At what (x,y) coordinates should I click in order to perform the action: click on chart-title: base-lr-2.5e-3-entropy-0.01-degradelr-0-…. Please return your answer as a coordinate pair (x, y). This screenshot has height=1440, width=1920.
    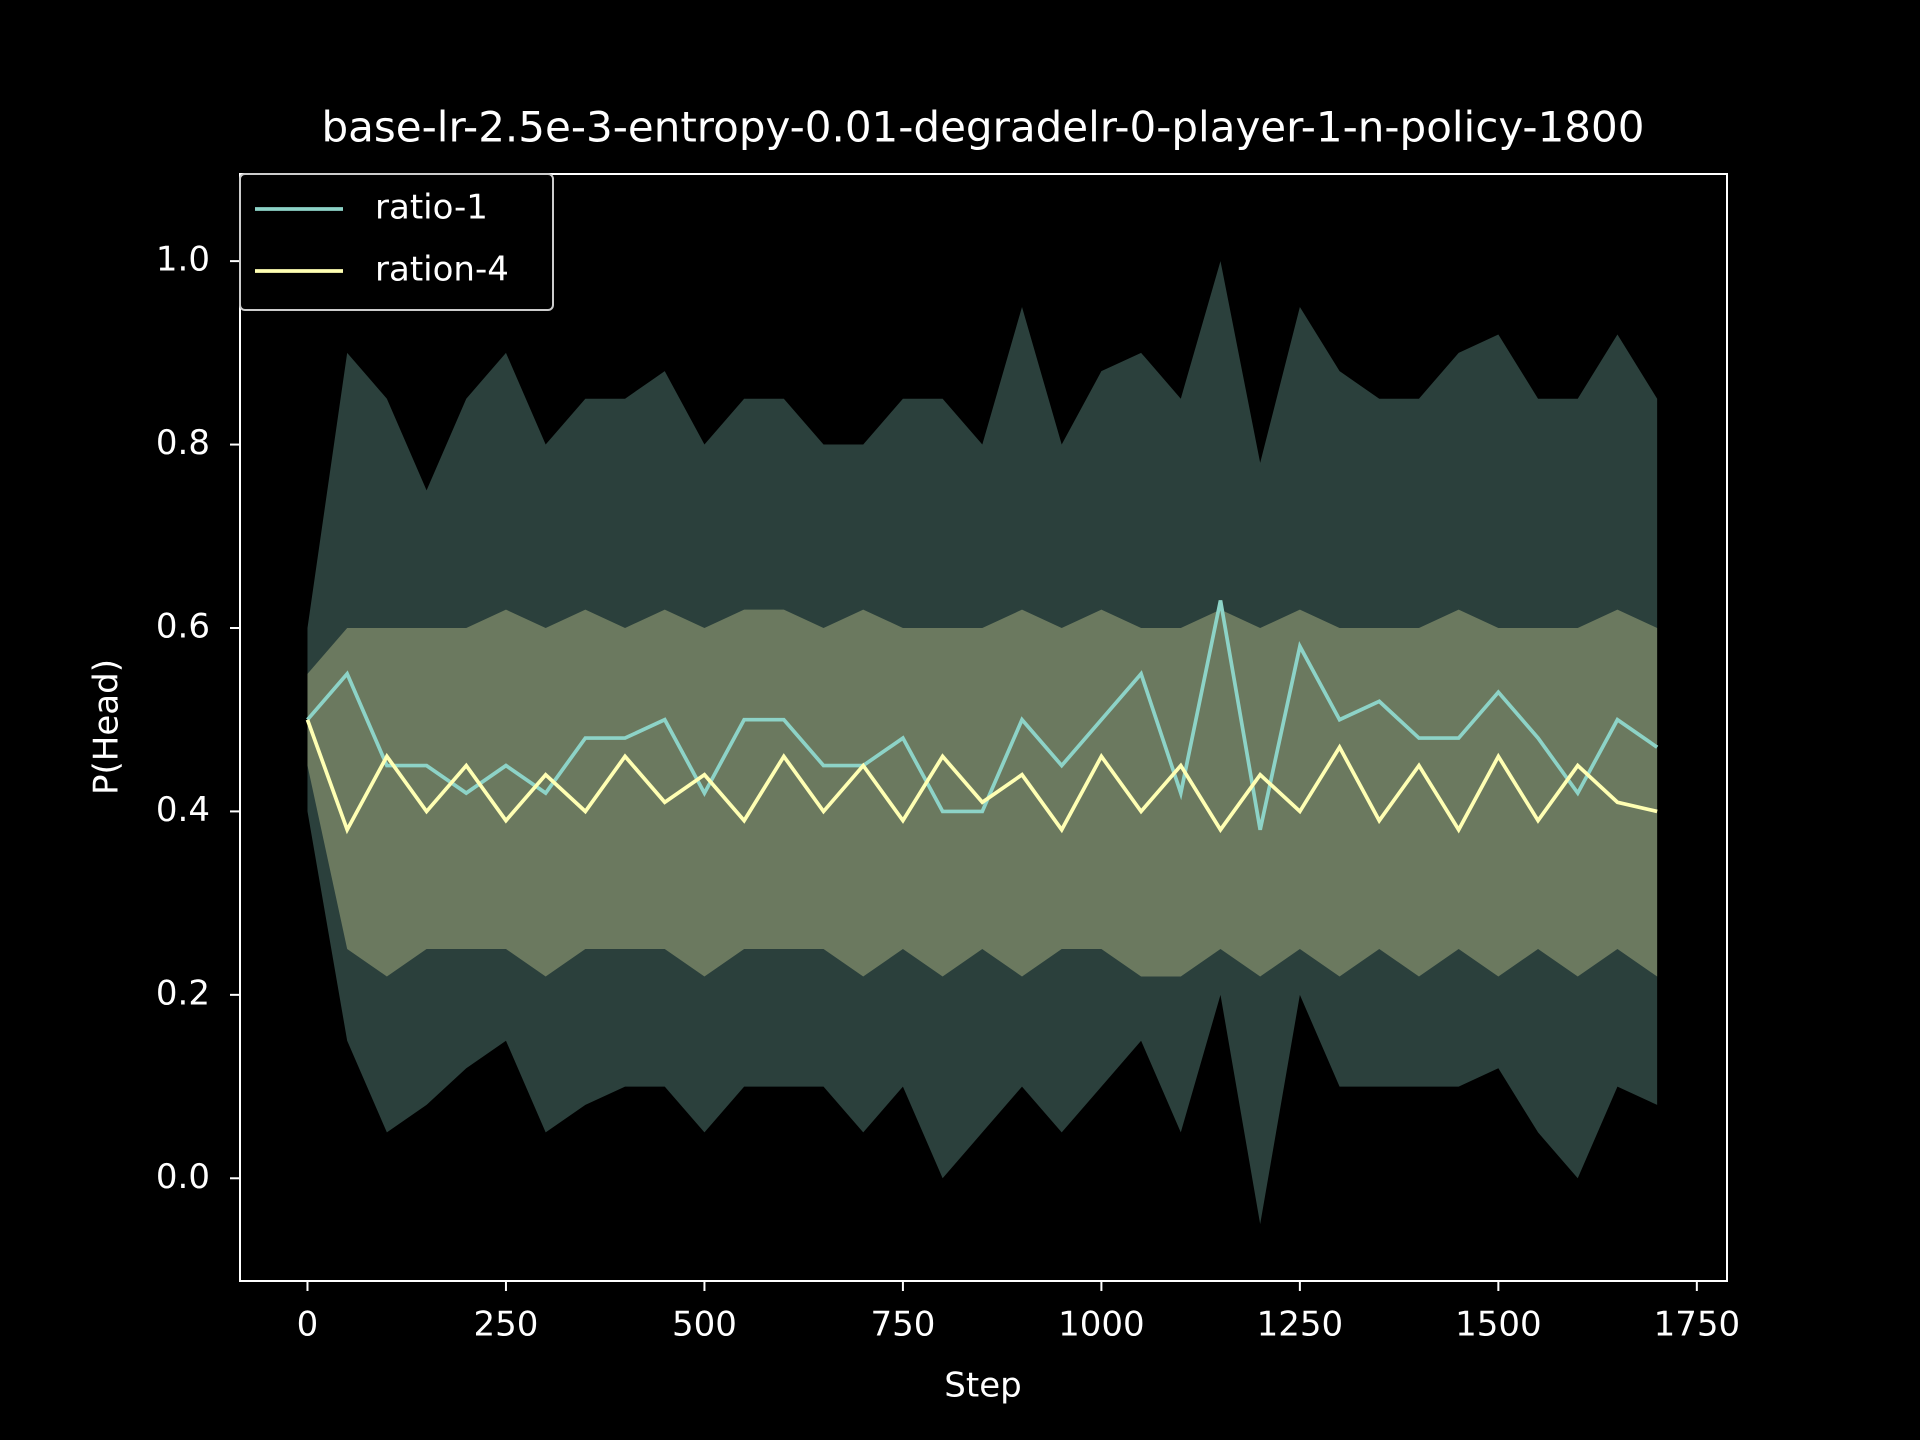
    Looking at the image, I should click on (983, 127).